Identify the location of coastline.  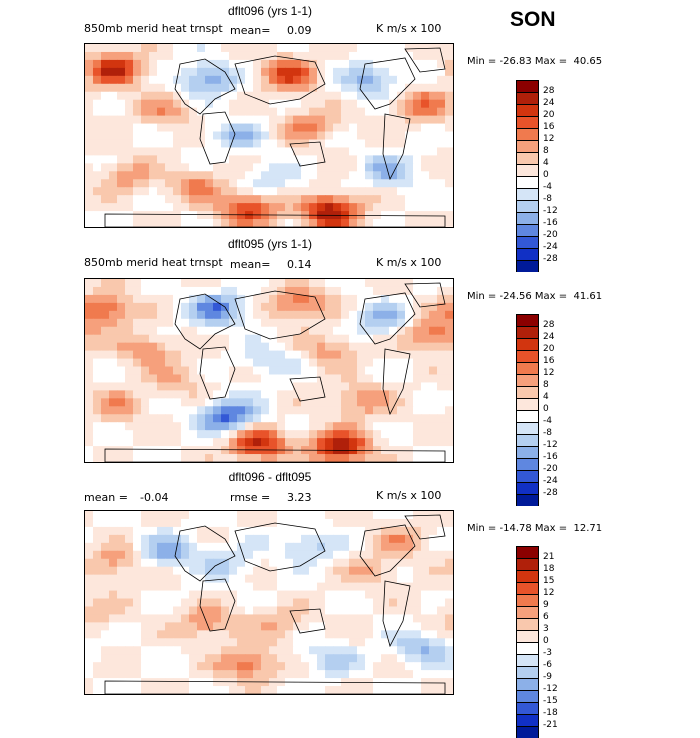
(280, 547).